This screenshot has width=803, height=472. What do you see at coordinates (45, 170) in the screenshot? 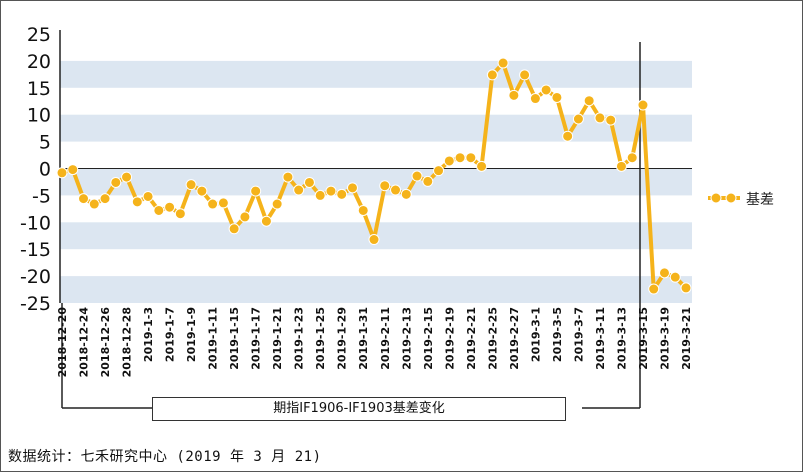
I see `y-tick-label: 0` at bounding box center [45, 170].